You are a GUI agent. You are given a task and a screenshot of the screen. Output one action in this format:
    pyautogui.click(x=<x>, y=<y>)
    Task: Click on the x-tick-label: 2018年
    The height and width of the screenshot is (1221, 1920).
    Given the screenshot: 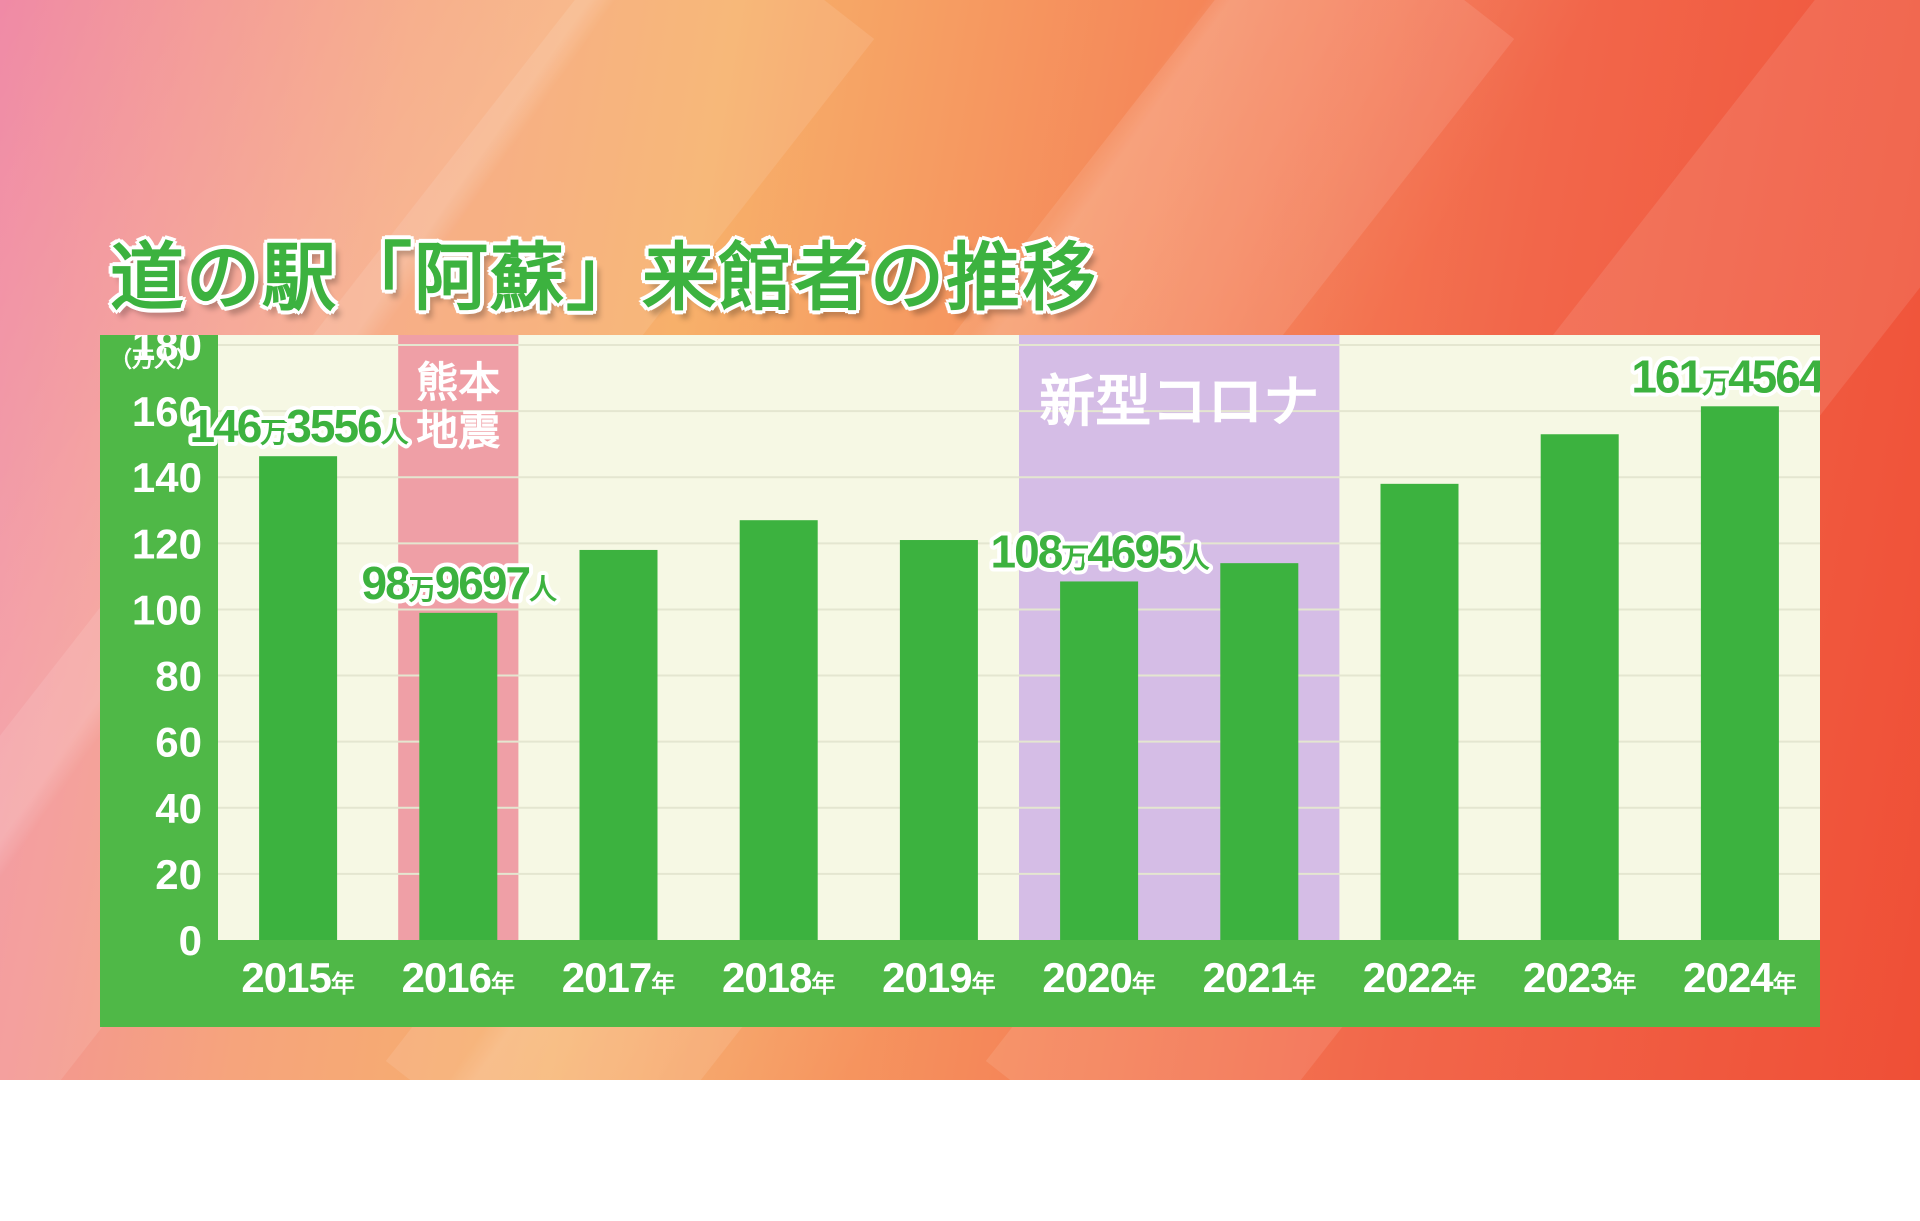 What is the action you would take?
    pyautogui.click(x=778, y=977)
    